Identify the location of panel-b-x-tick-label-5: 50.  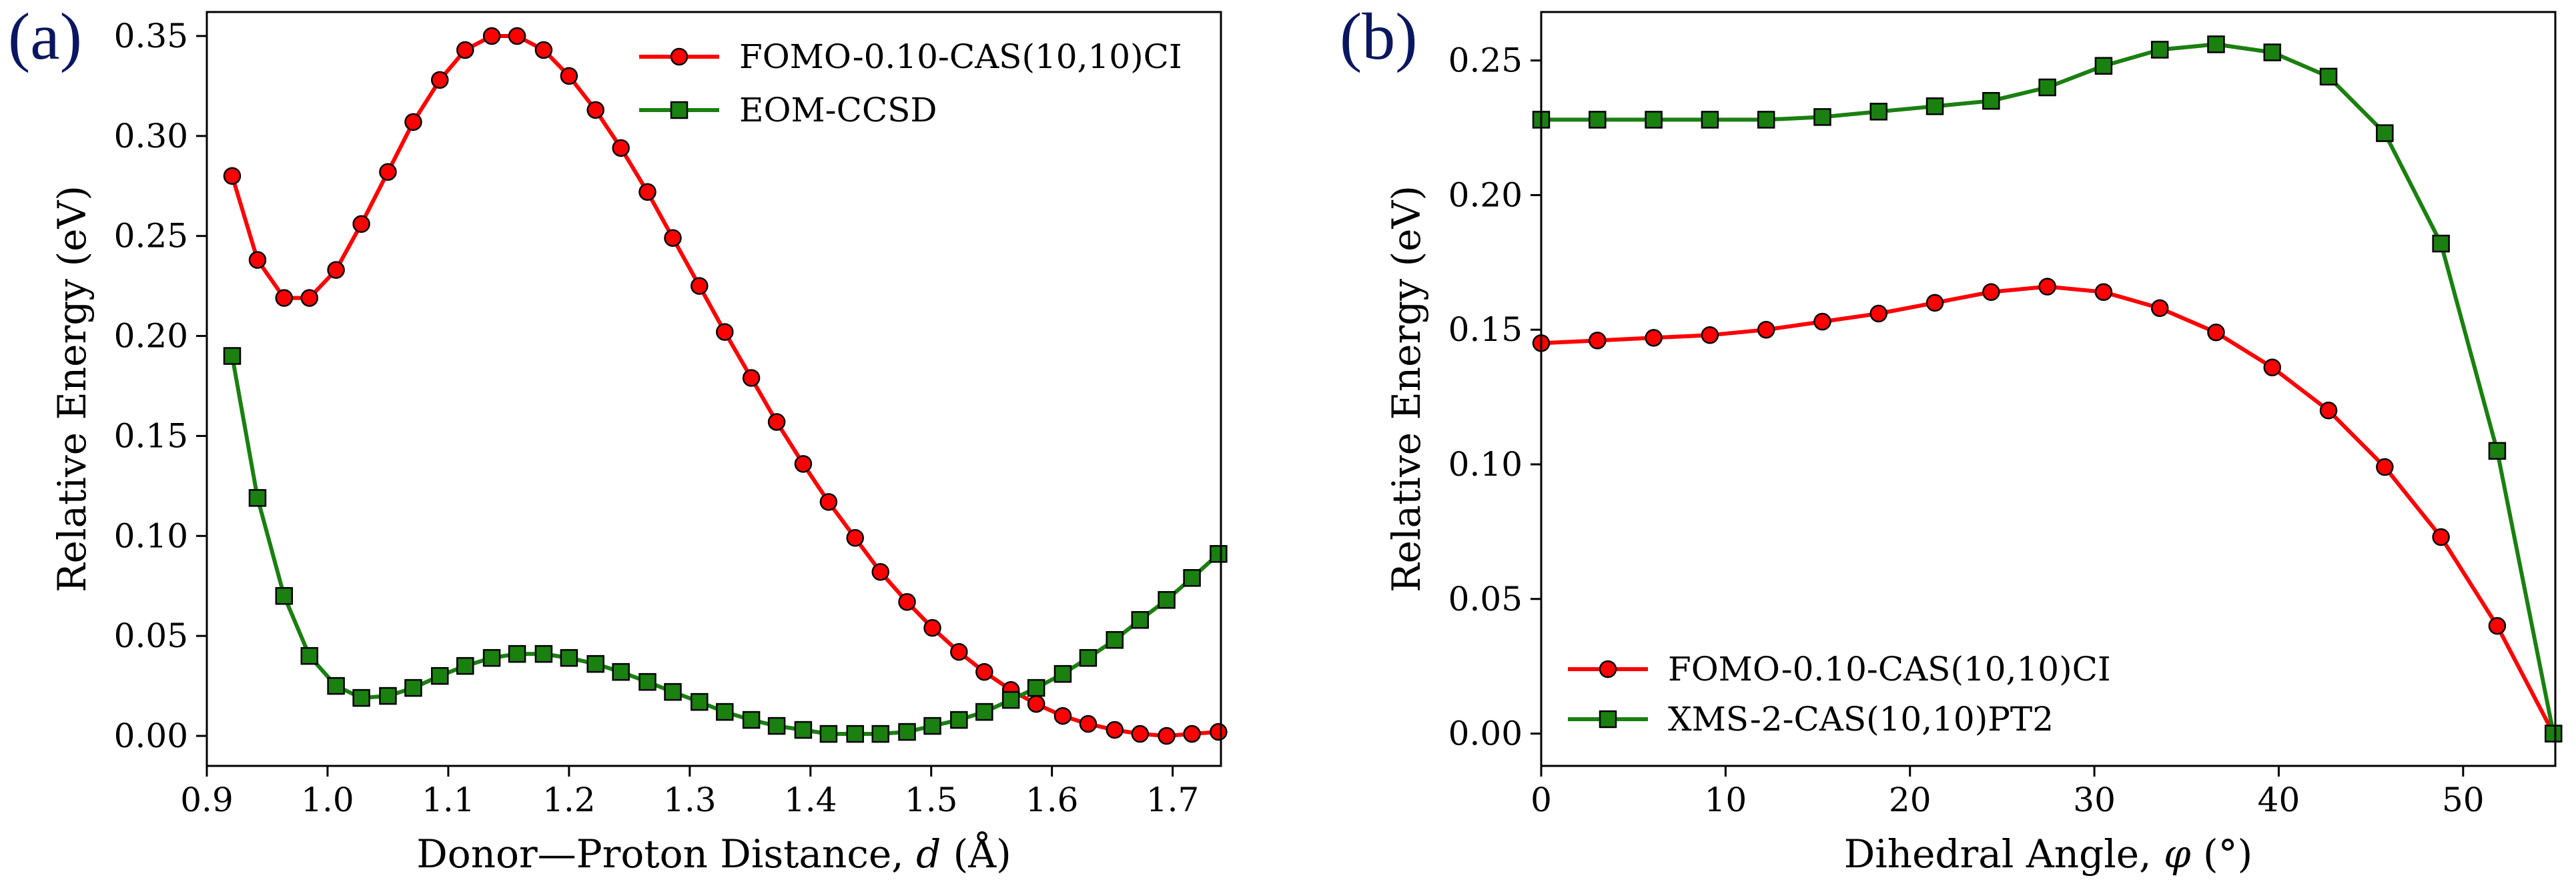
(2463, 800).